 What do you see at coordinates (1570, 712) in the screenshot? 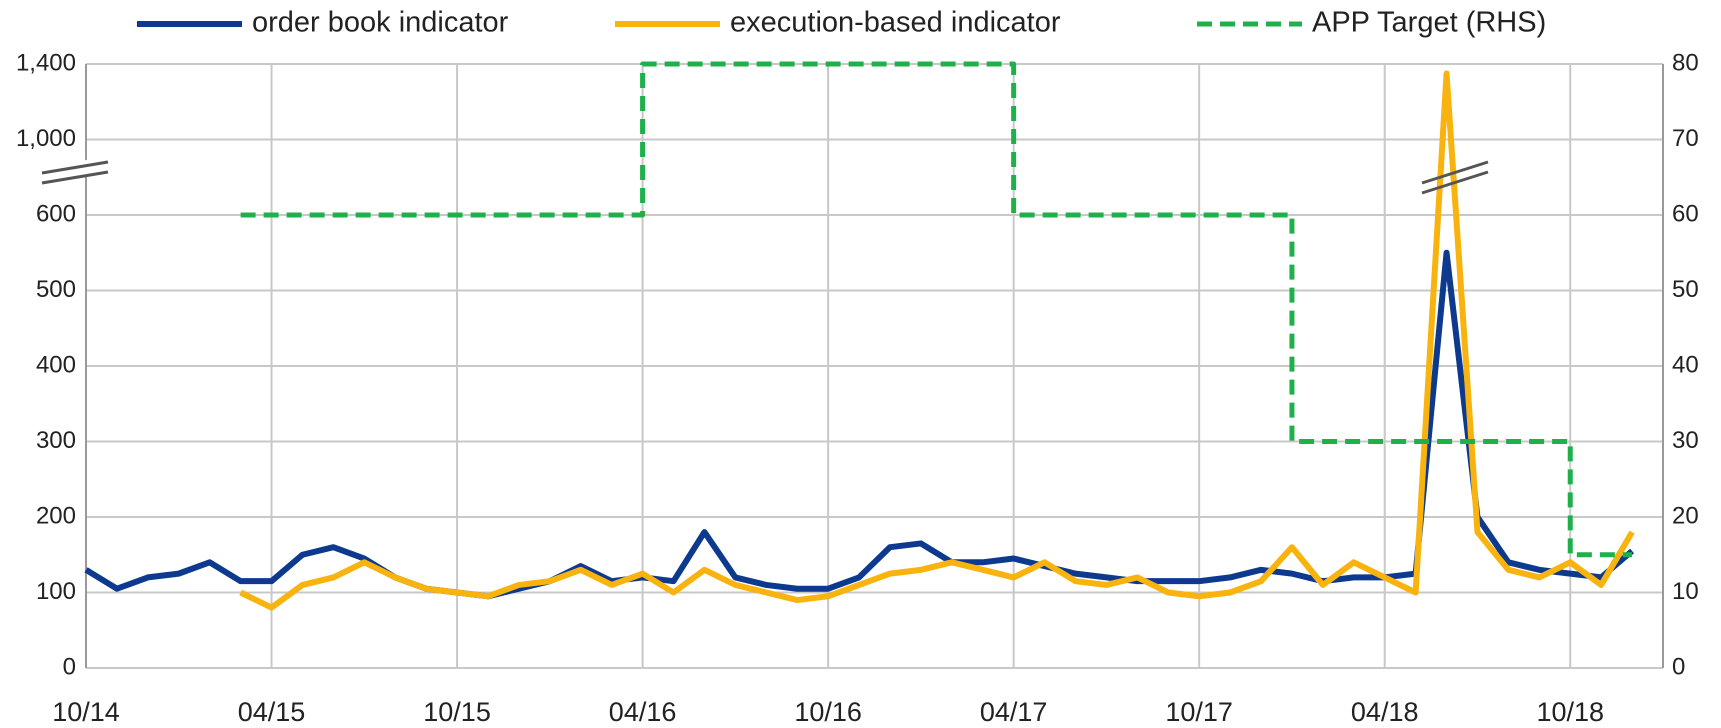
I see `x-tick-label: 10/18` at bounding box center [1570, 712].